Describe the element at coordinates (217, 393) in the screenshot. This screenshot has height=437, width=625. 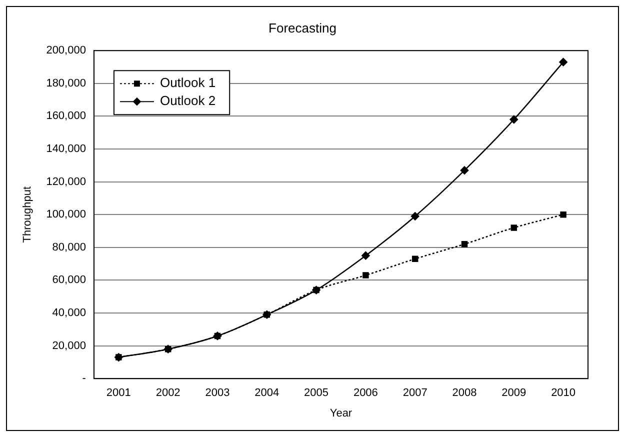
I see `x-tick-label: 2003` at that location.